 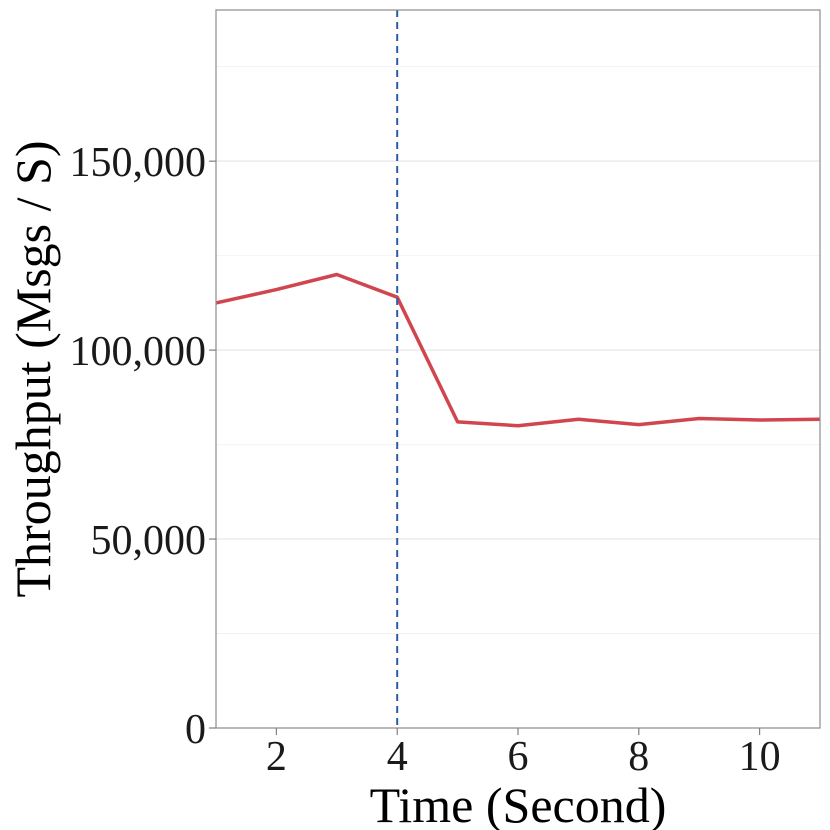 What do you see at coordinates (518, 803) in the screenshot?
I see `x-axis-title: Time (Second)` at bounding box center [518, 803].